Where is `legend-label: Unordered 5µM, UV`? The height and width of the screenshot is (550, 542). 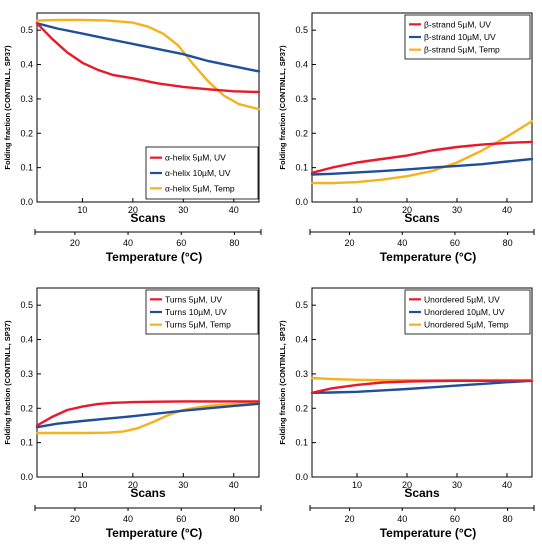
legend-label: Unordered 5µM, UV is located at coordinates (462, 299).